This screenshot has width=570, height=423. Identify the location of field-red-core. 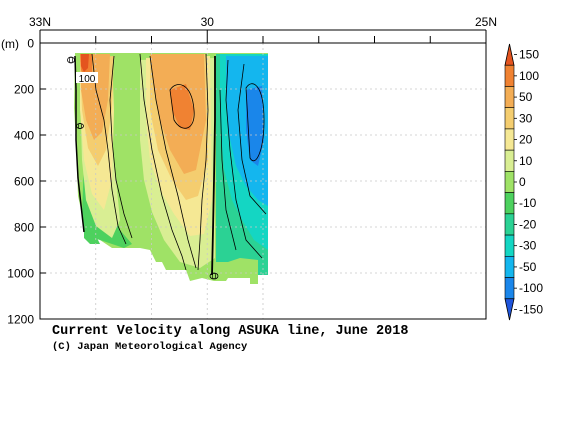
(85, 63).